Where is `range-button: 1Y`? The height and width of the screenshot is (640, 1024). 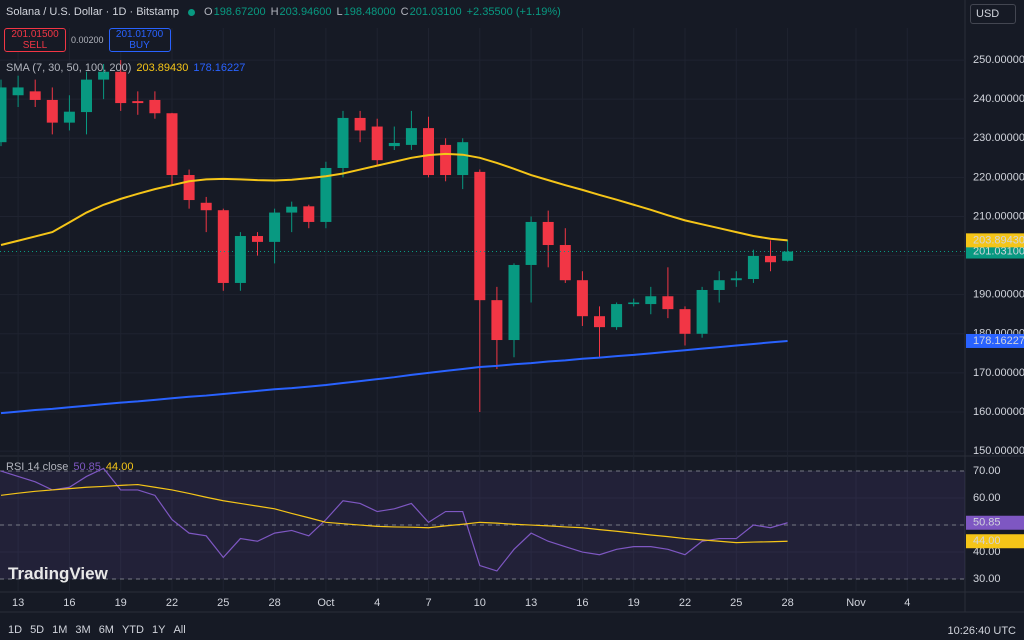 range-button: 1Y is located at coordinates (158, 630).